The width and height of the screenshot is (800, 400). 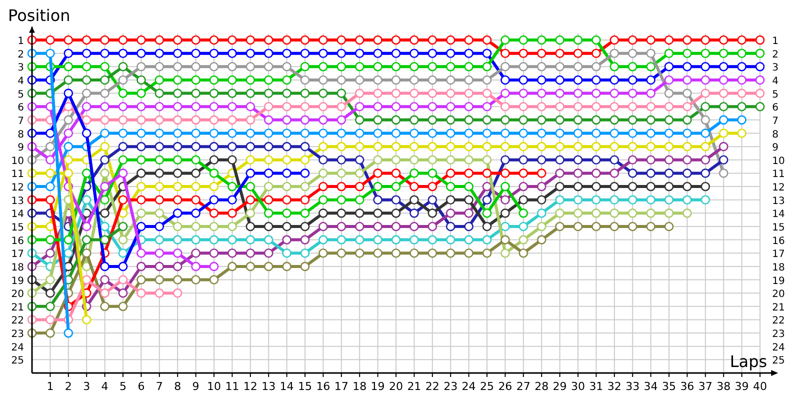 What do you see at coordinates (17, 321) in the screenshot?
I see `y-tick-label: 22` at bounding box center [17, 321].